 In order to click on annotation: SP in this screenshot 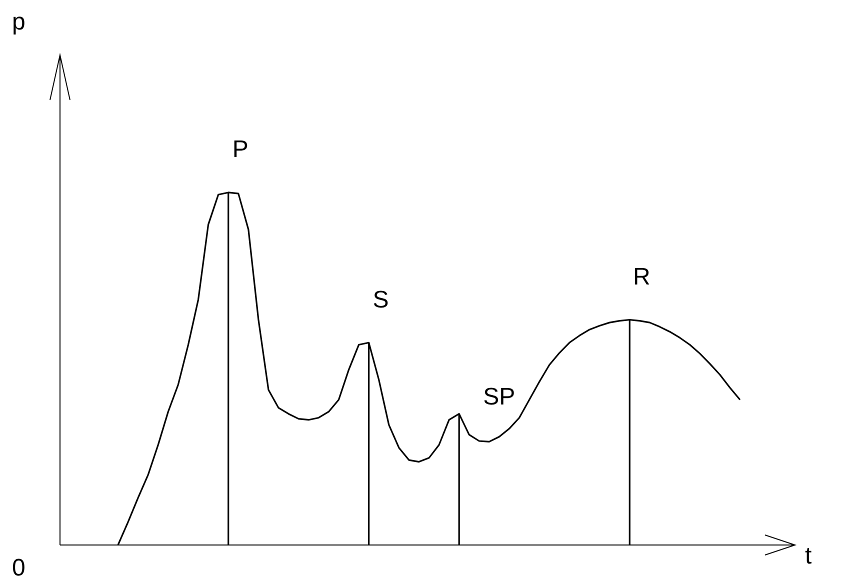, I will do `click(499, 396)`.